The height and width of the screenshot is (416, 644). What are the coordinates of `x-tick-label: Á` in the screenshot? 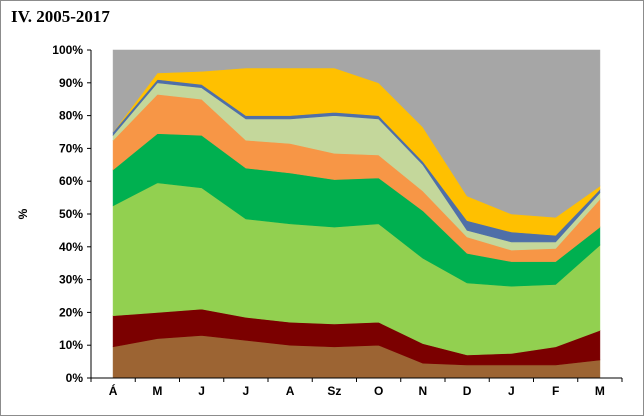 It's located at (113, 390).